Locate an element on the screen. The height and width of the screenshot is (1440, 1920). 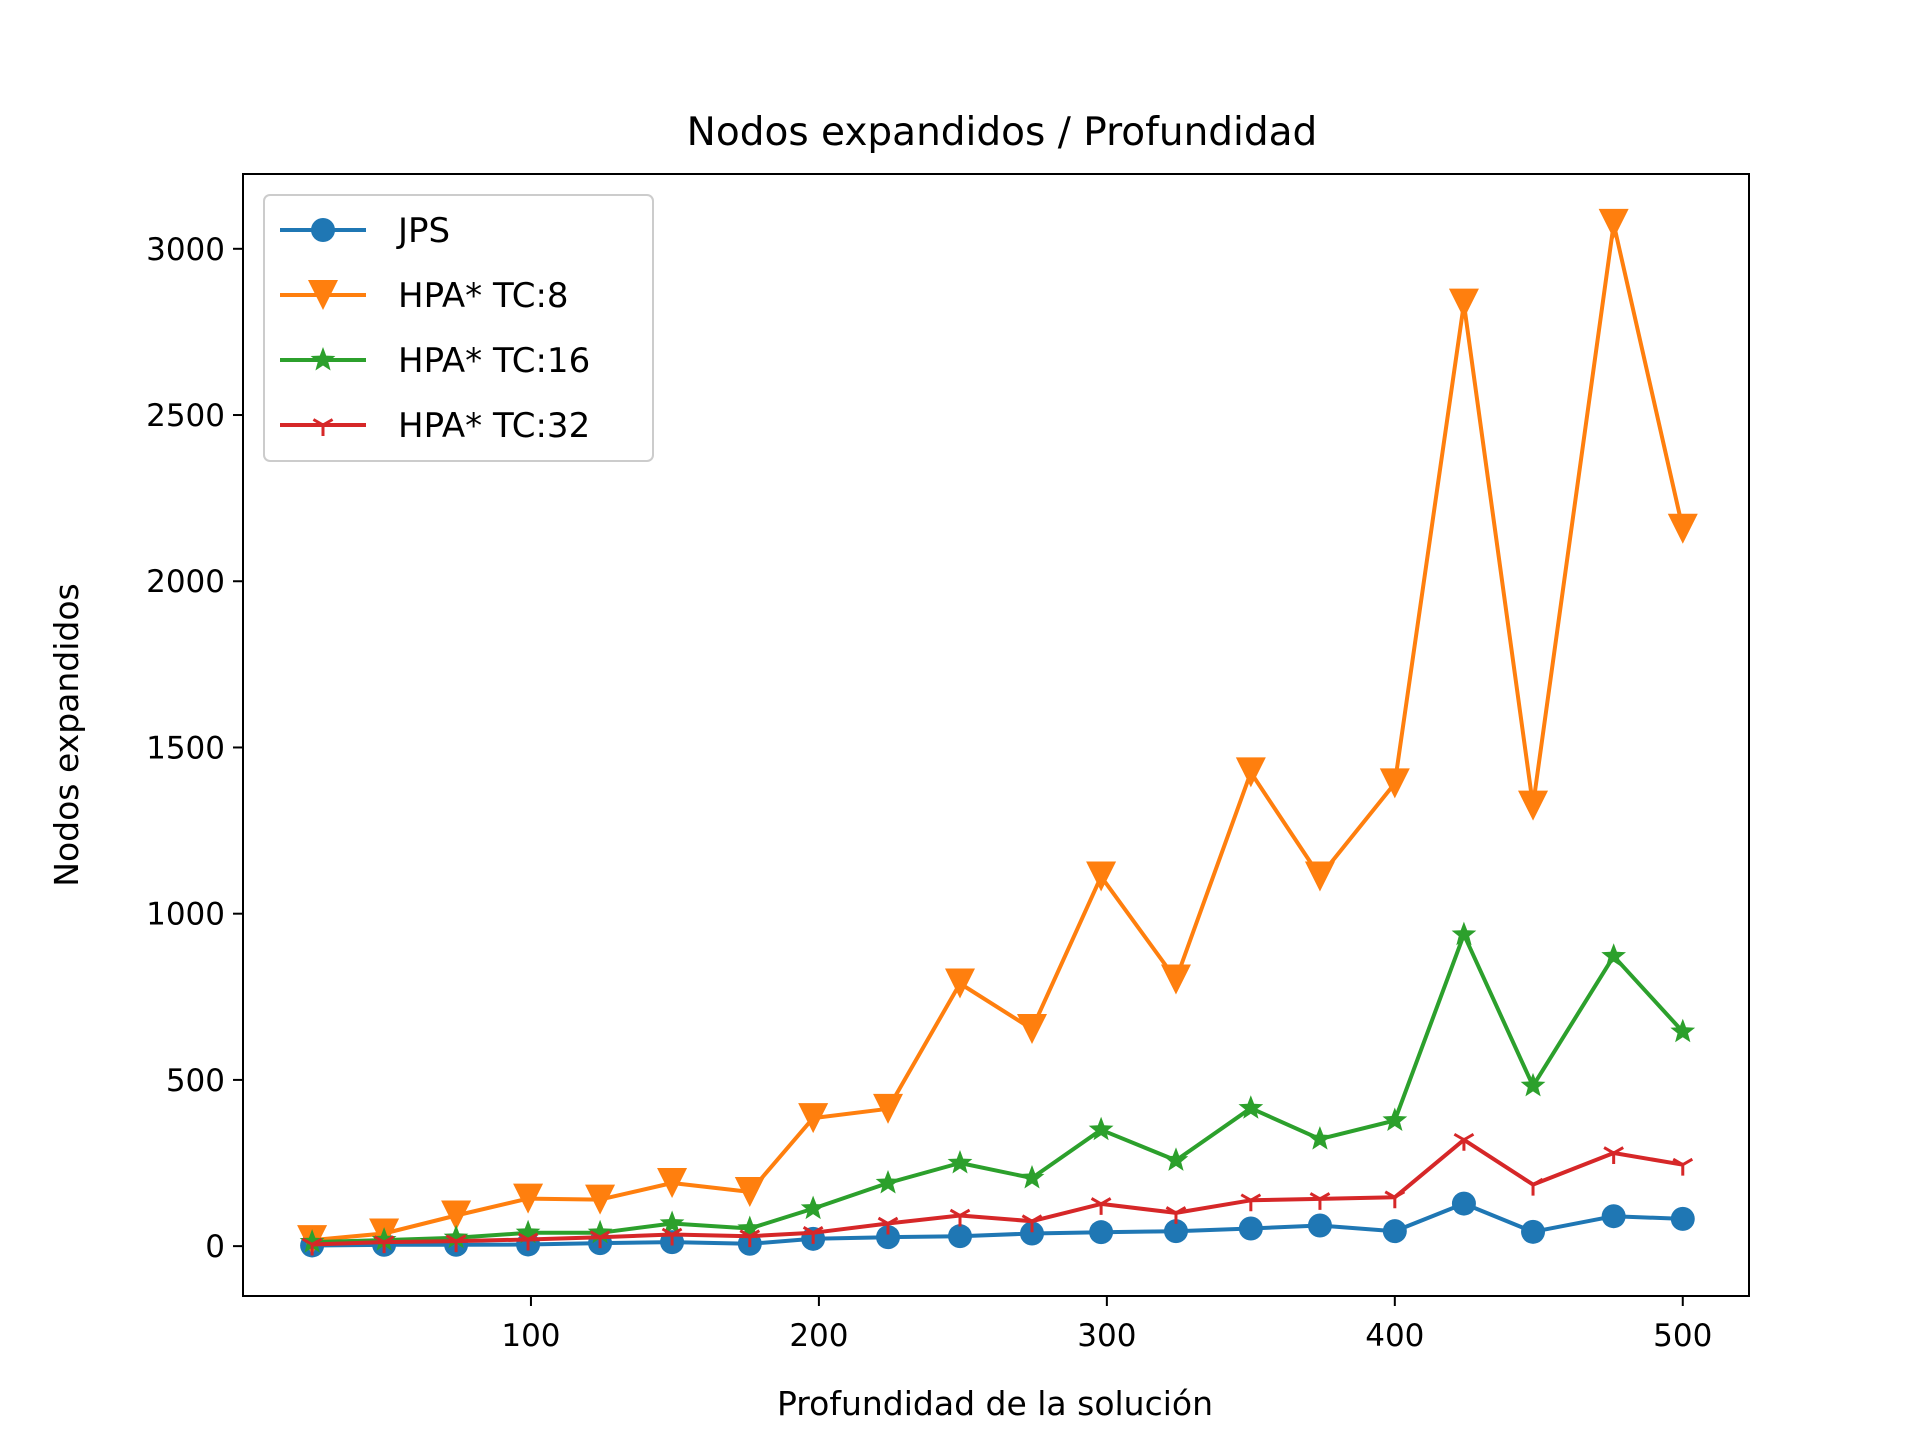
x-tick-label: 100 is located at coordinates (530, 1336).